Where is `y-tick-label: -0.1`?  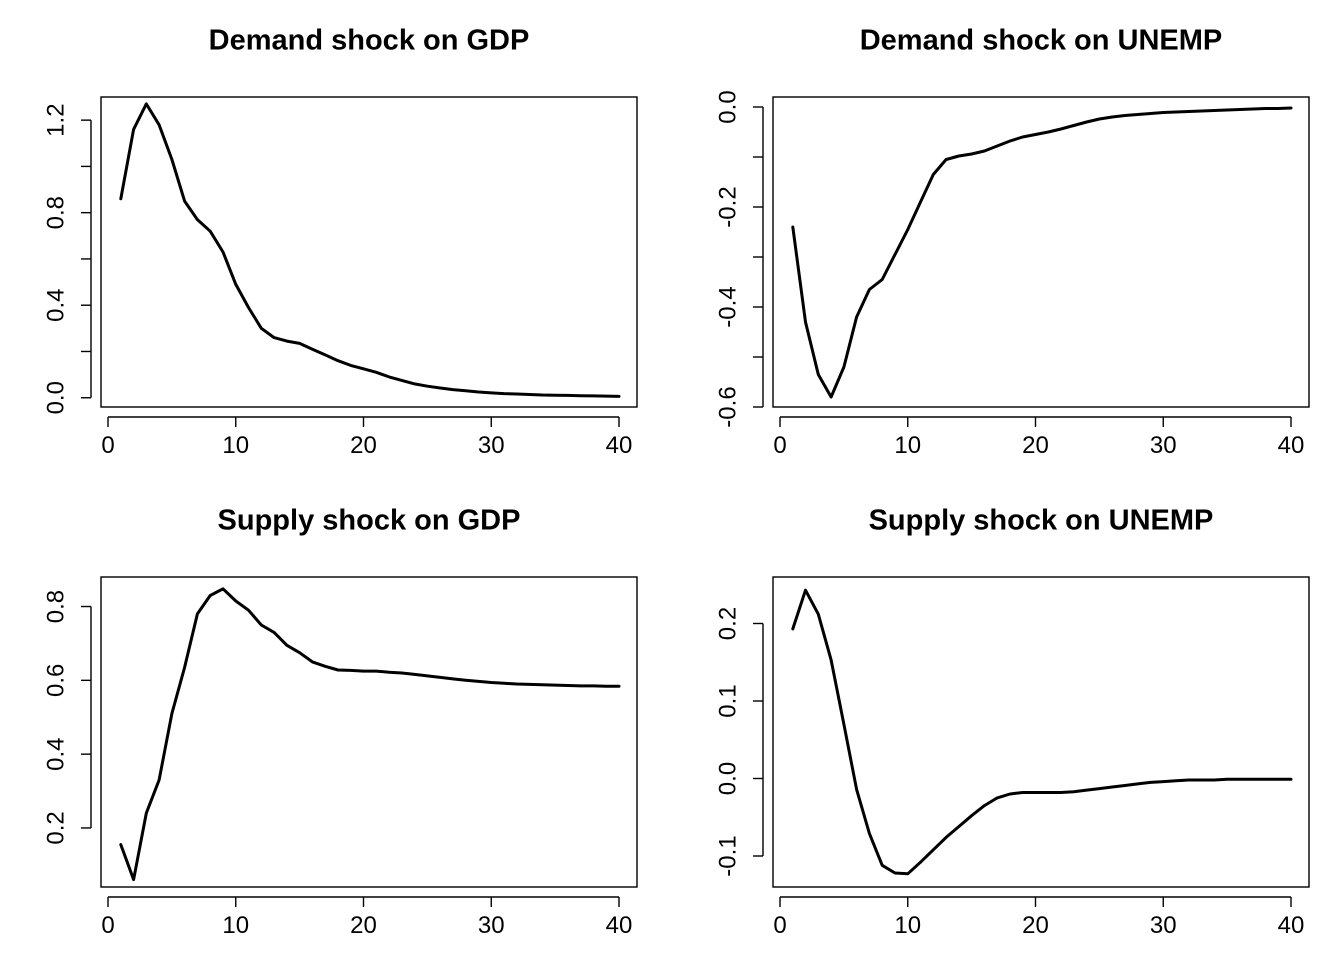
y-tick-label: -0.1 is located at coordinates (727, 855).